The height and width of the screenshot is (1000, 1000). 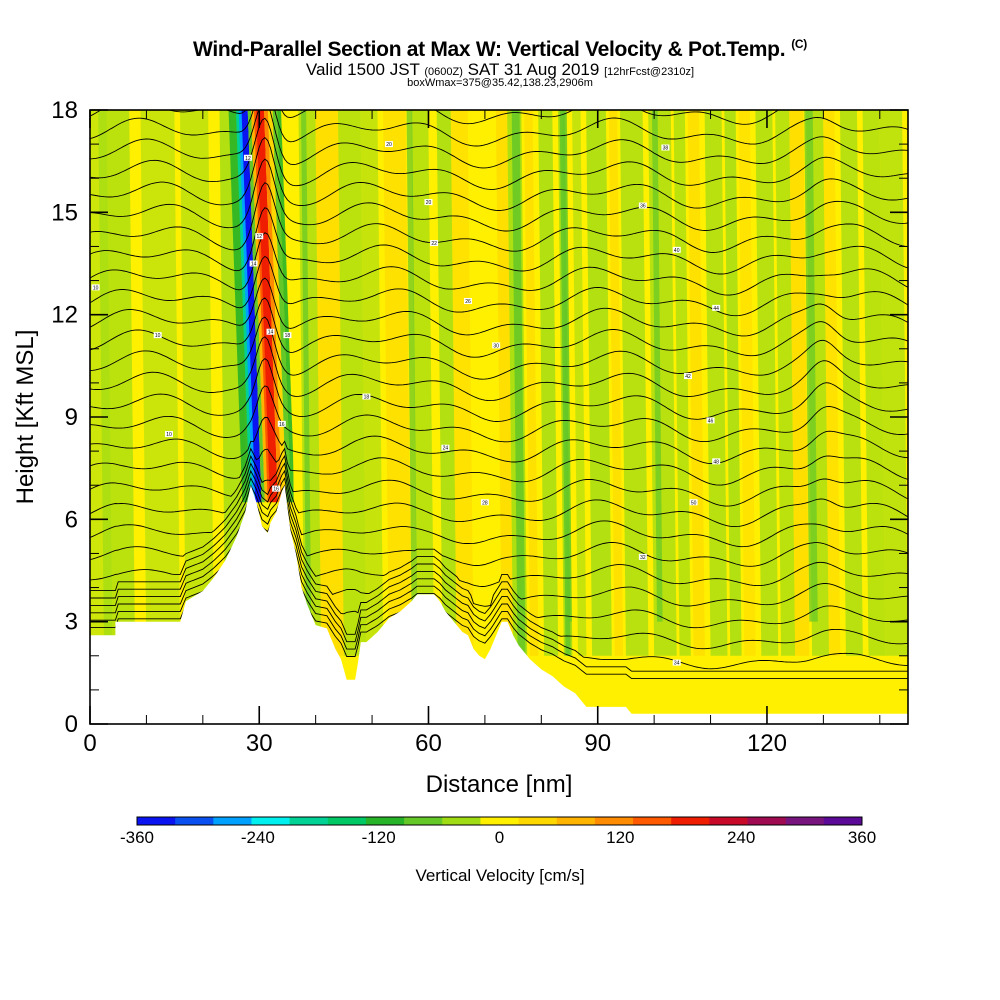 I want to click on contour-label: 16, so click(x=281, y=424).